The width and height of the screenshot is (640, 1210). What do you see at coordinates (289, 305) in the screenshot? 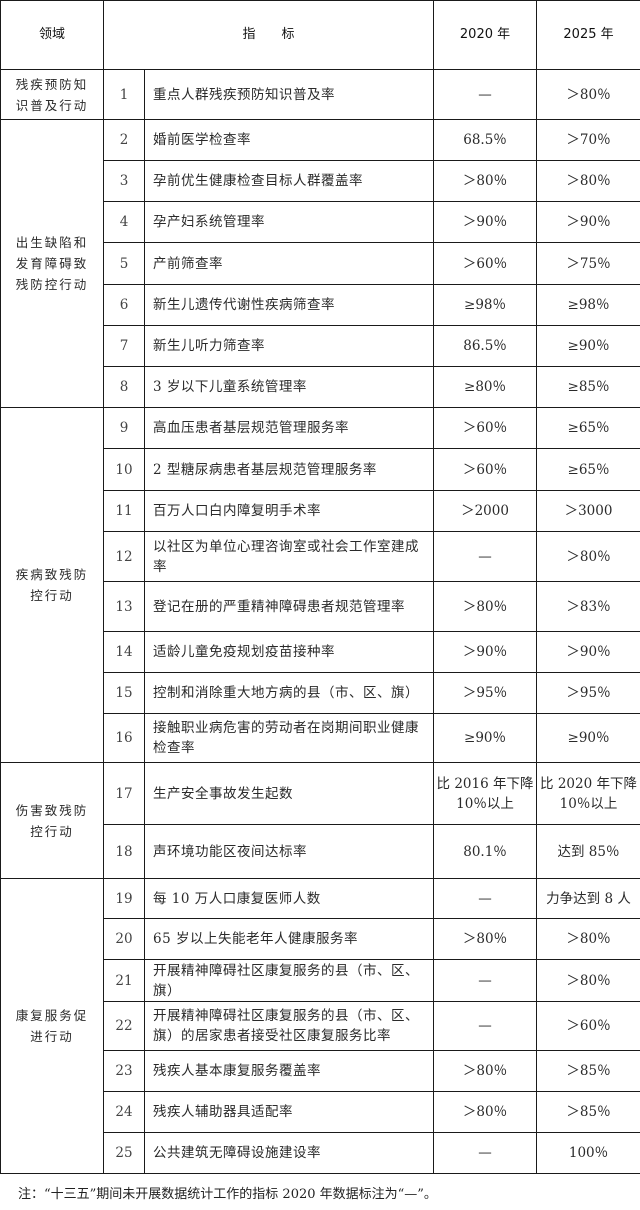
I see `indicator-name: 新生儿遗传代谢性疾病筛查率` at bounding box center [289, 305].